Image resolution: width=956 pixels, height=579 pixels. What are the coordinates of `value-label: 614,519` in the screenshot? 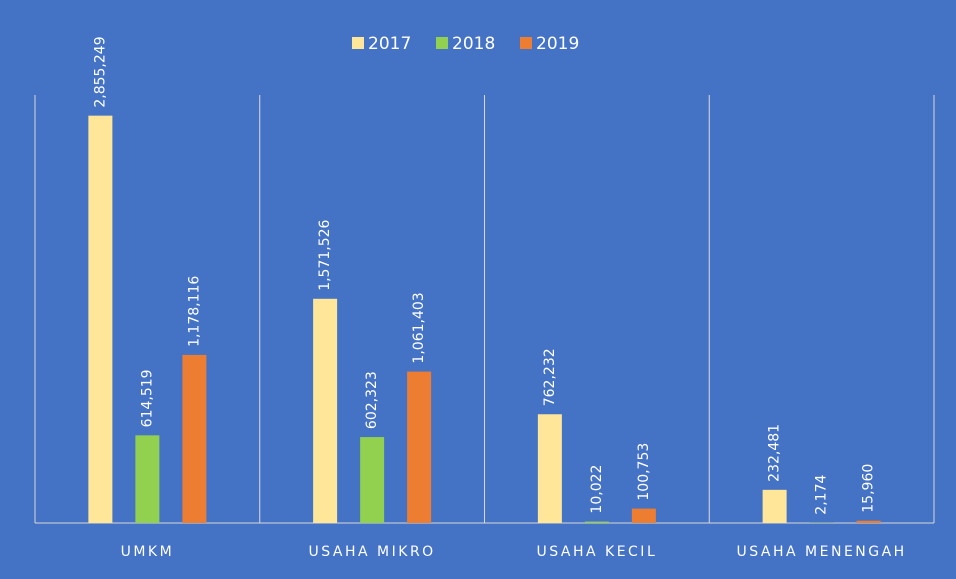 It's located at (147, 398).